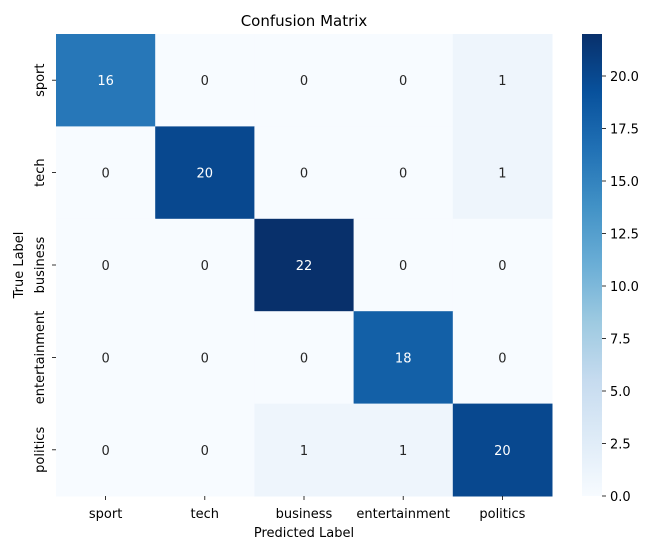 The image size is (663, 545). Describe the element at coordinates (620, 340) in the screenshot. I see `colorbar-tick-label: 7.5` at that location.